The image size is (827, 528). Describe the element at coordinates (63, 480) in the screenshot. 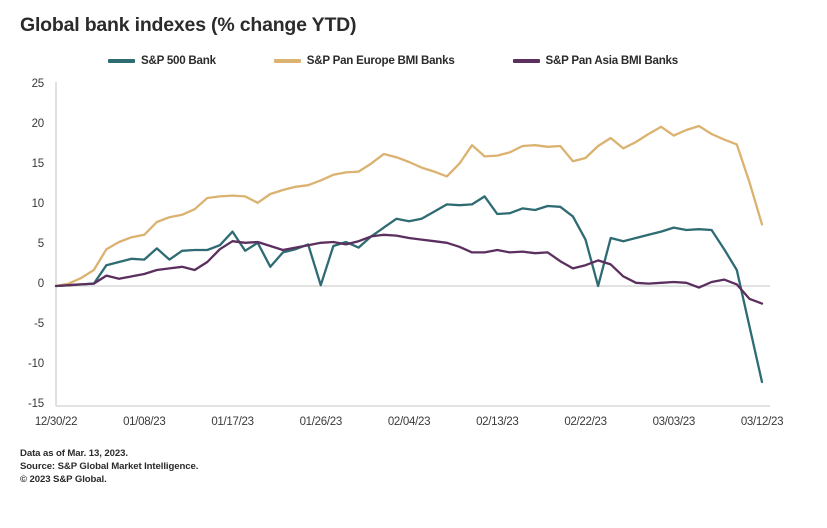

I see `footnote-line-copyright: © 2023 S&P Global.` at that location.